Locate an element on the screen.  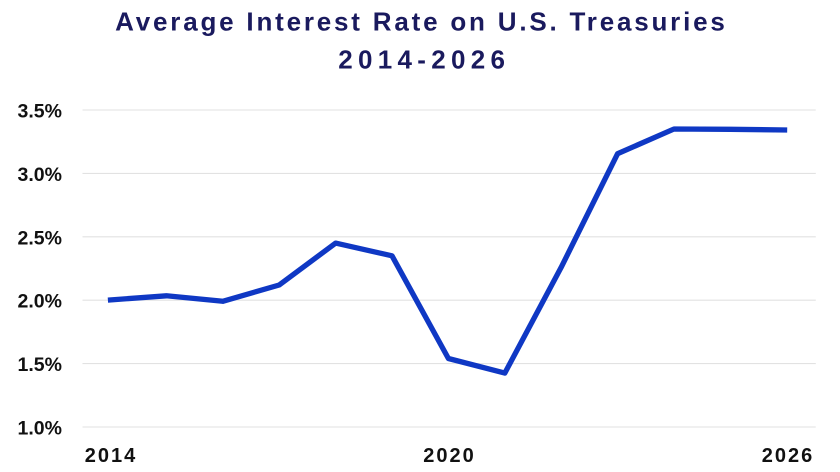
svg-text: 3.5% is located at coordinates (40, 112).